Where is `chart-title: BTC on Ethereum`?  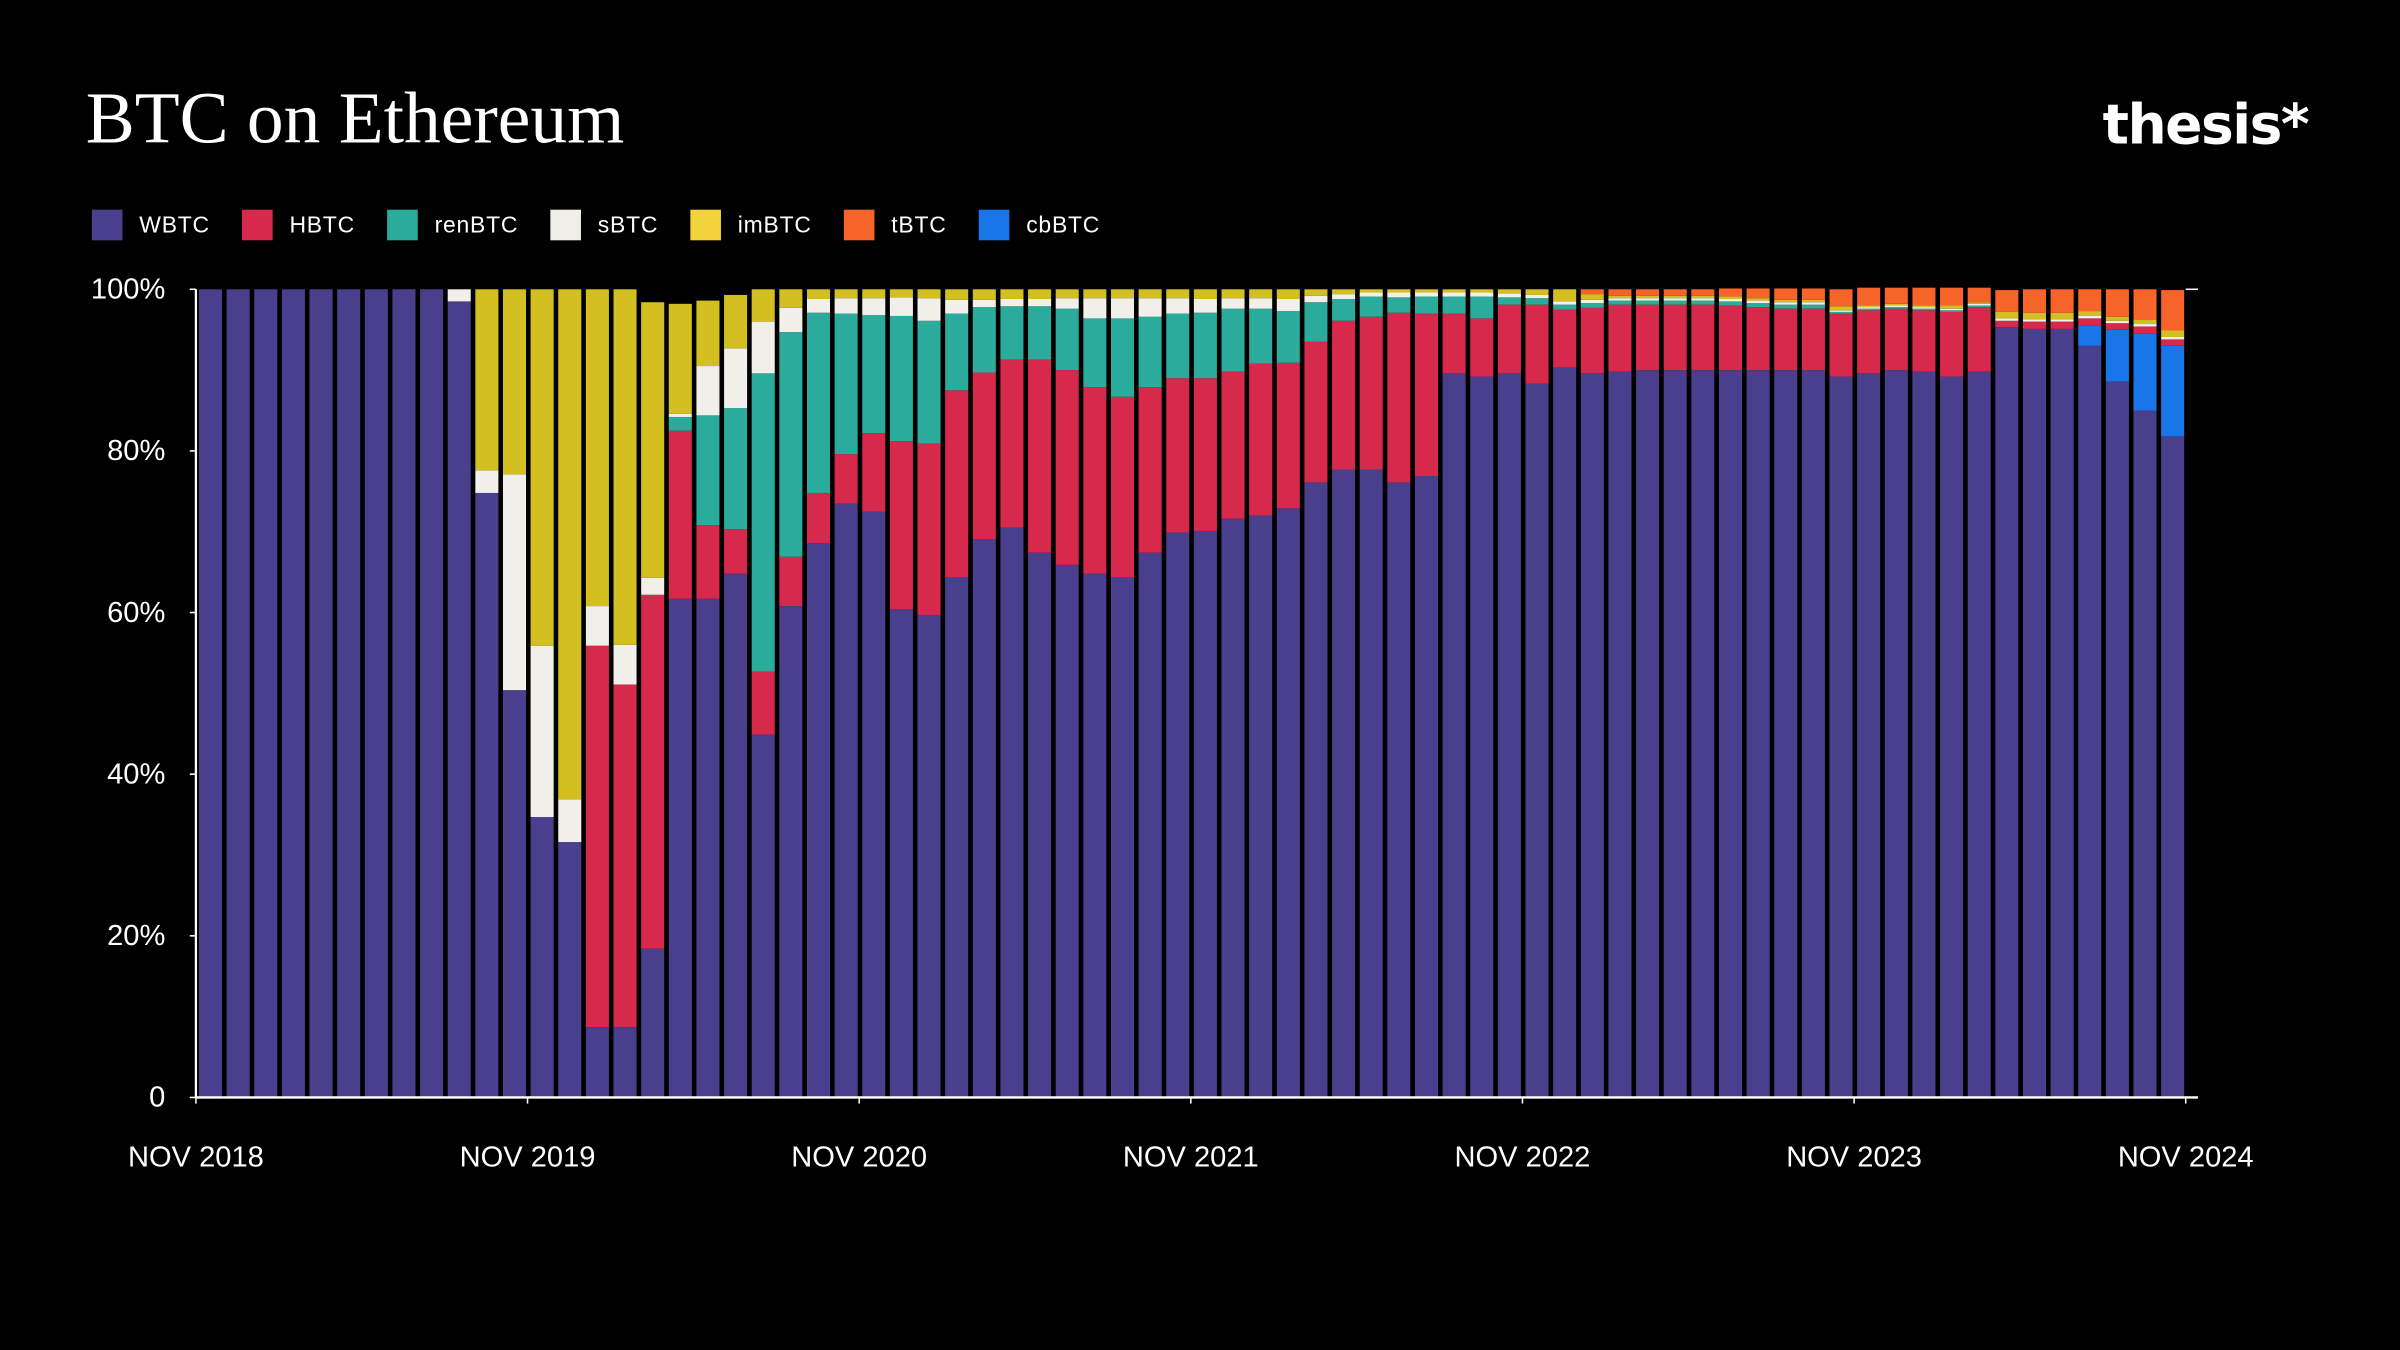
chart-title: BTC on Ethereum is located at coordinates (355, 117).